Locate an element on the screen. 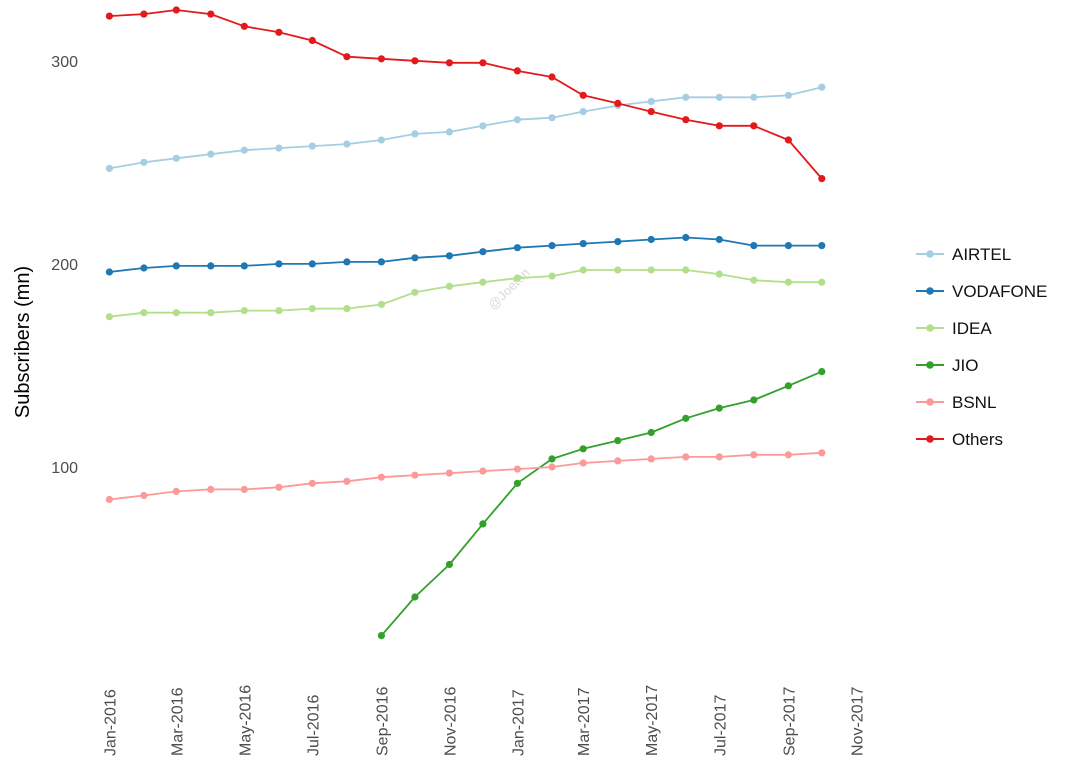 This screenshot has height=771, width=1080. series-line-vodafone is located at coordinates (465, 254).